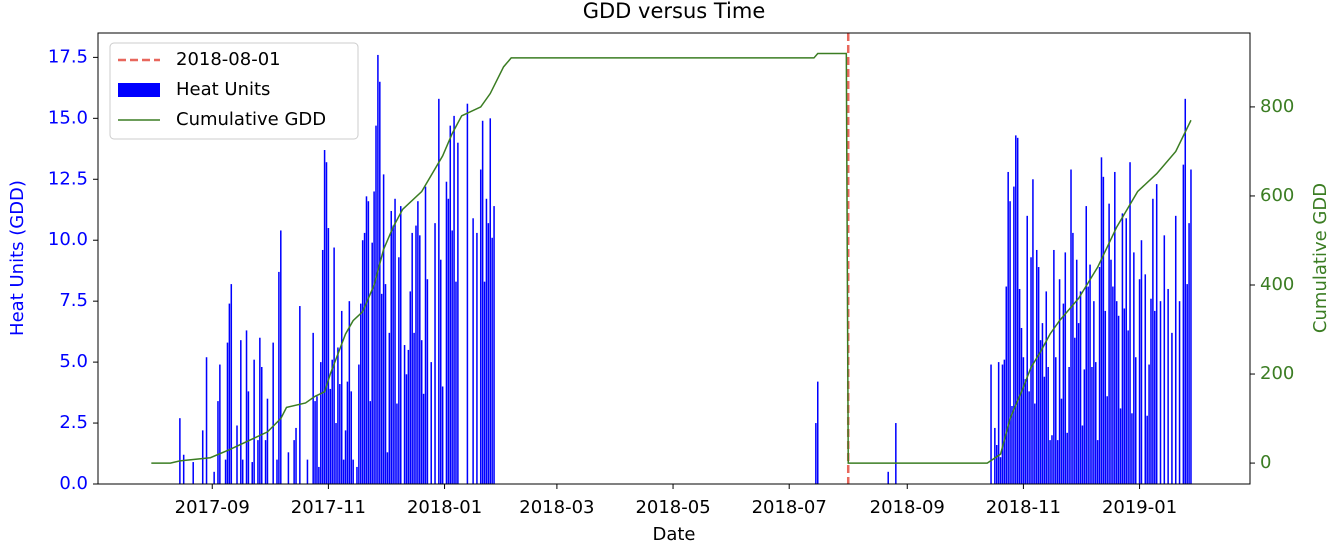 The width and height of the screenshot is (1337, 549). I want to click on y2-tick-label: 0, so click(1265, 462).